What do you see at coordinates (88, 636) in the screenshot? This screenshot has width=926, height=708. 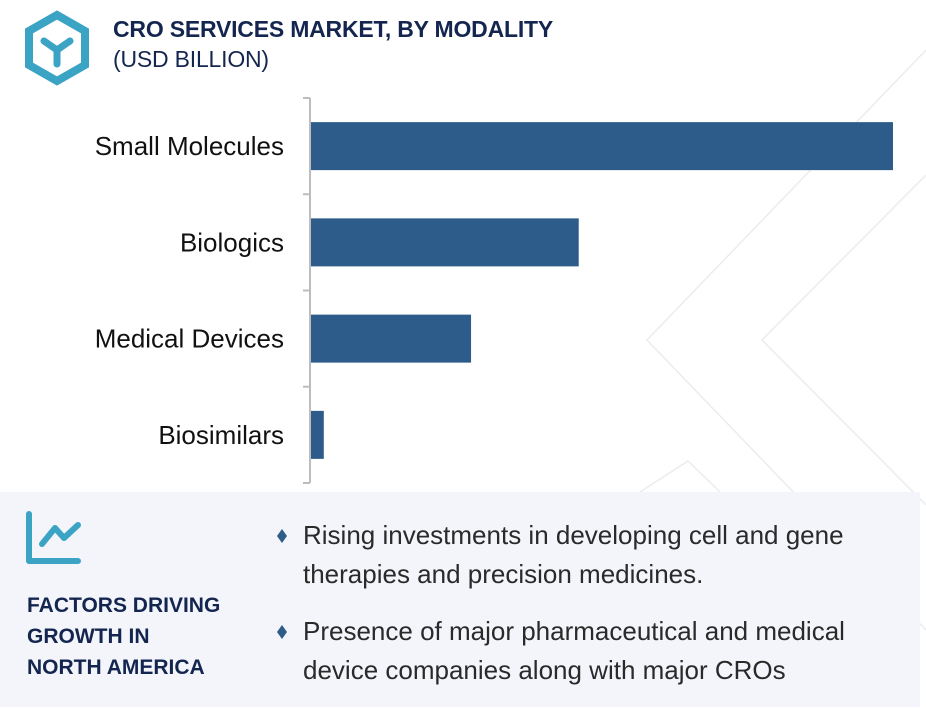 I see `factors-heading-line: GROWTH IN` at bounding box center [88, 636].